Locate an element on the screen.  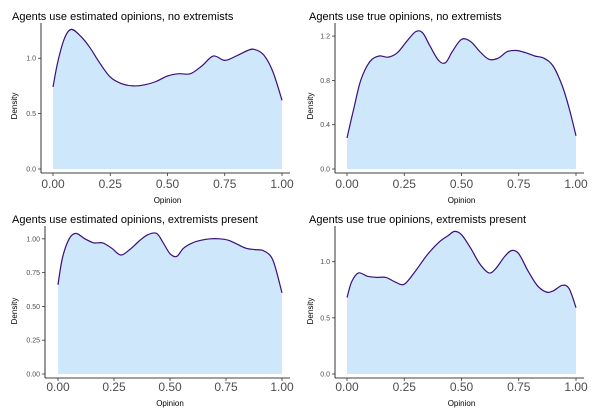
y-tick-label: 0.4 is located at coordinates (325, 125).